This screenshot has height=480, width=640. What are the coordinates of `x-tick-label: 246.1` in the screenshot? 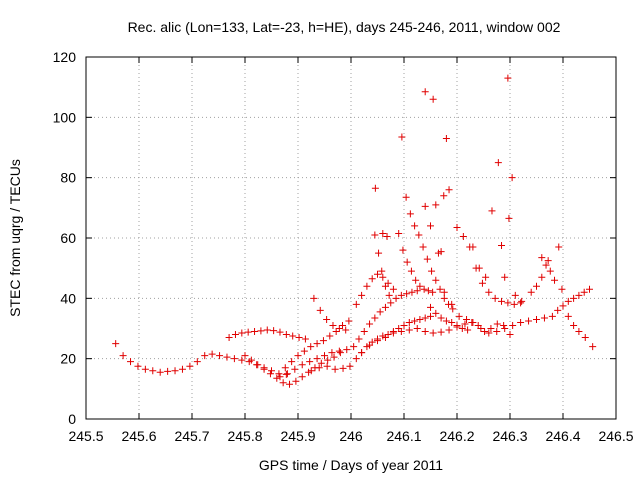 It's located at (403, 436).